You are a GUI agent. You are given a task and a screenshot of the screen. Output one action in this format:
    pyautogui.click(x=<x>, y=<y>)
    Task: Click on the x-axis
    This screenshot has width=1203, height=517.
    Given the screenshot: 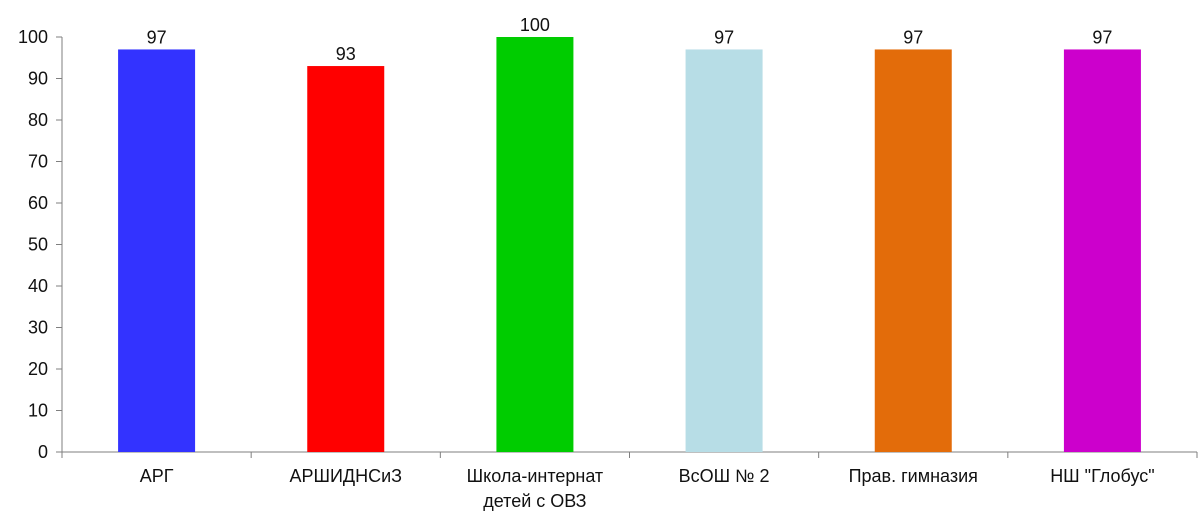 What is the action you would take?
    pyautogui.click(x=629, y=454)
    